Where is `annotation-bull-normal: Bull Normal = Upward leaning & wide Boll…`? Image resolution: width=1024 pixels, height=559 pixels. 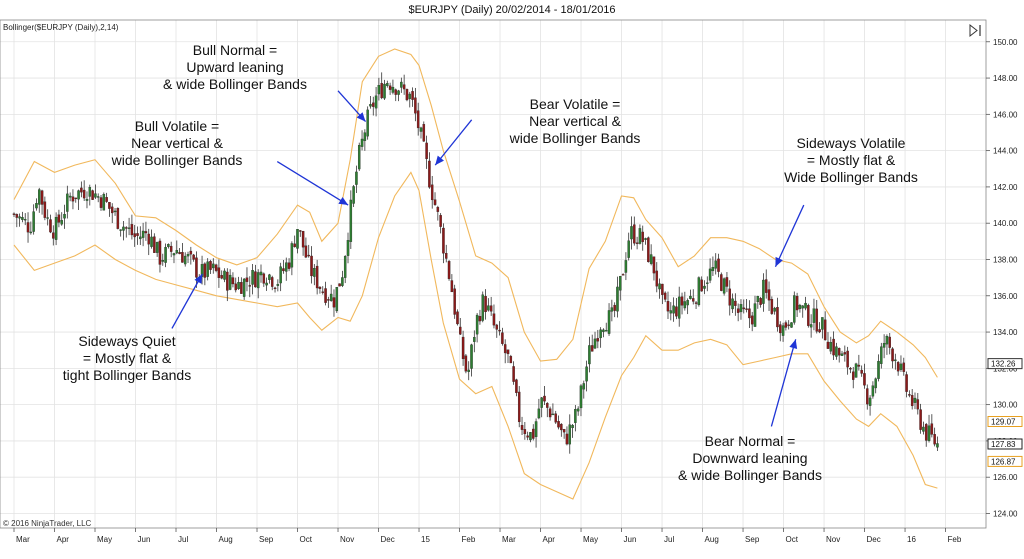 annotation-bull-normal: Bull Normal = Upward leaning & wide Boll… is located at coordinates (235, 67).